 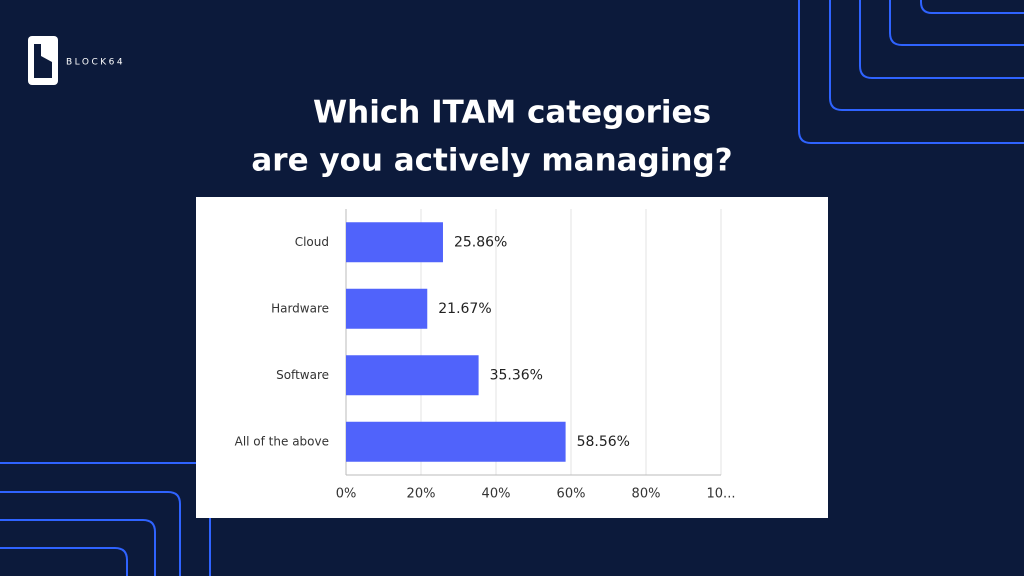 I want to click on x-tick-label: 20%, so click(x=421, y=494).